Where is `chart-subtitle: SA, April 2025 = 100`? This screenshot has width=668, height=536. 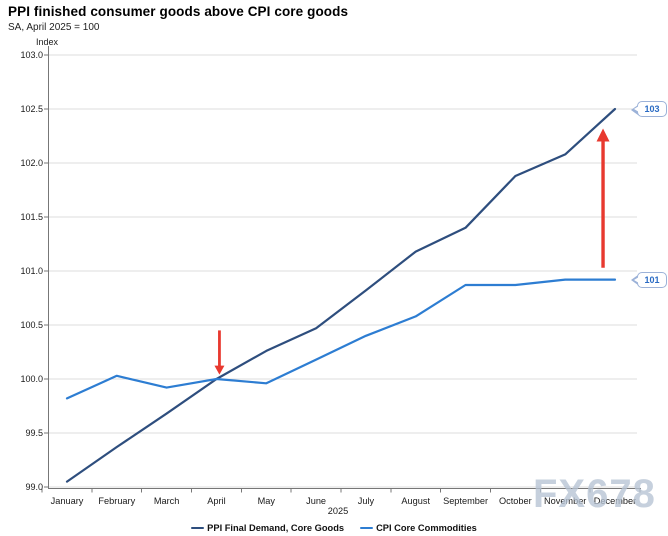
chart-subtitle: SA, April 2025 = 100 is located at coordinates (54, 27).